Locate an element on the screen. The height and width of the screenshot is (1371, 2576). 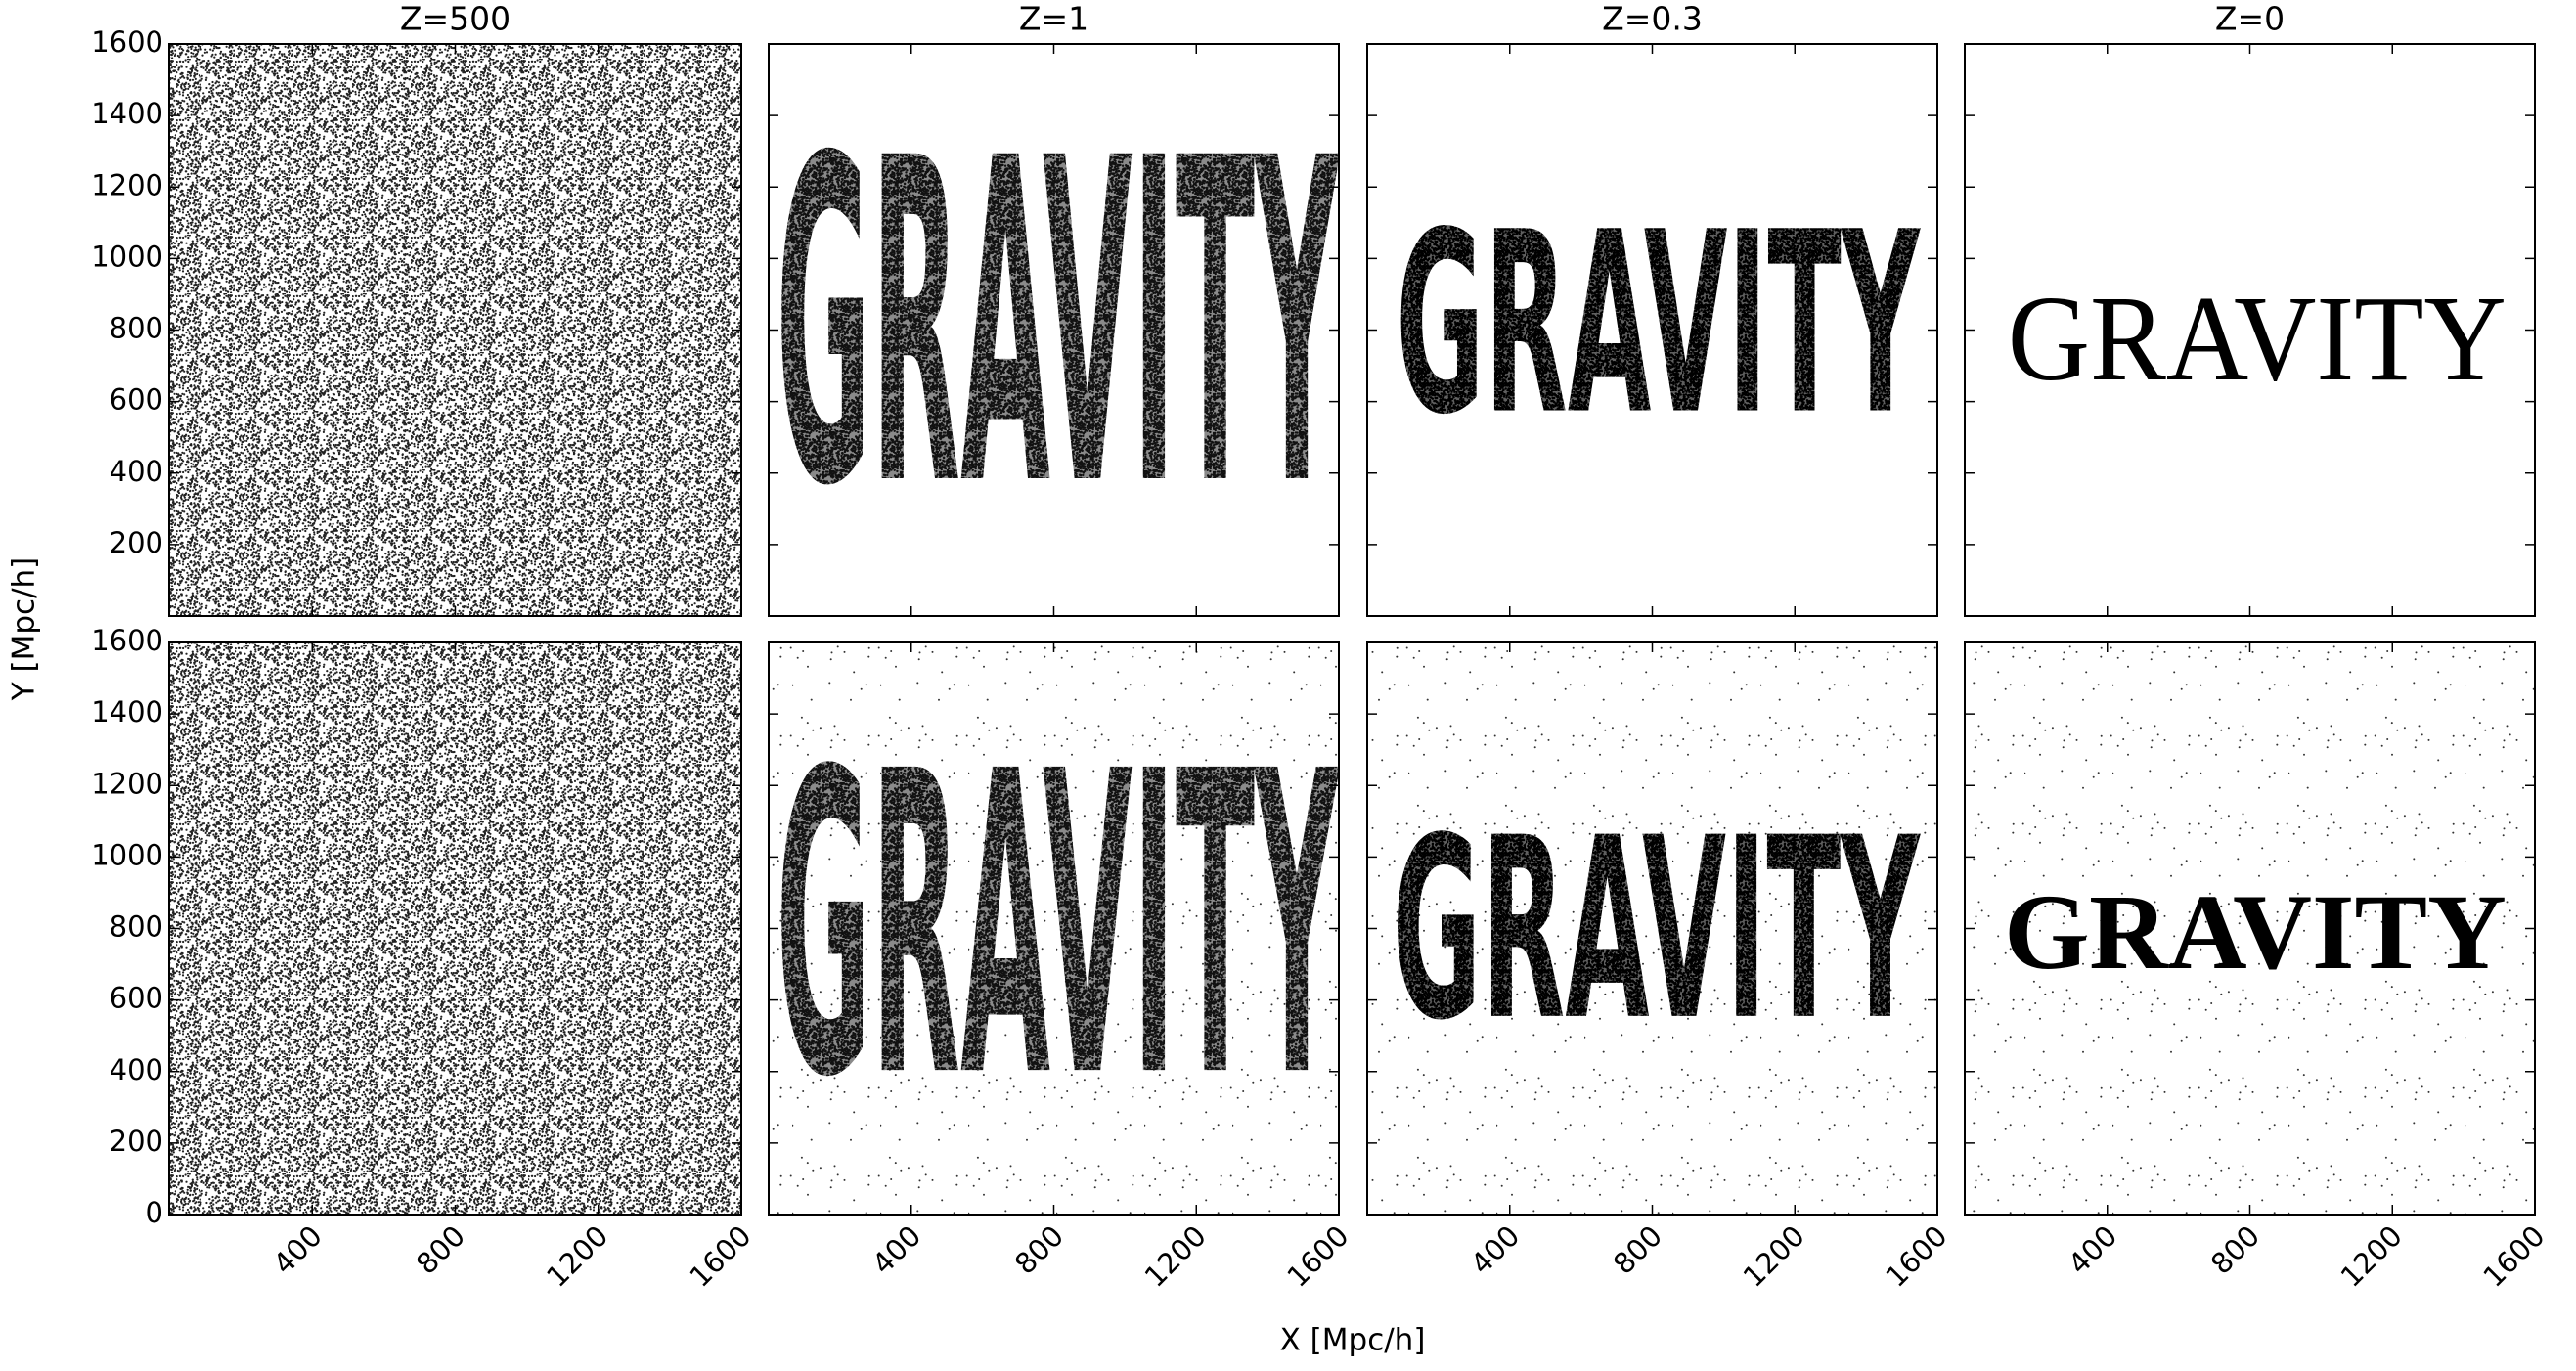
y-axis-label: Y [Mpc/h] is located at coordinates (24, 629).